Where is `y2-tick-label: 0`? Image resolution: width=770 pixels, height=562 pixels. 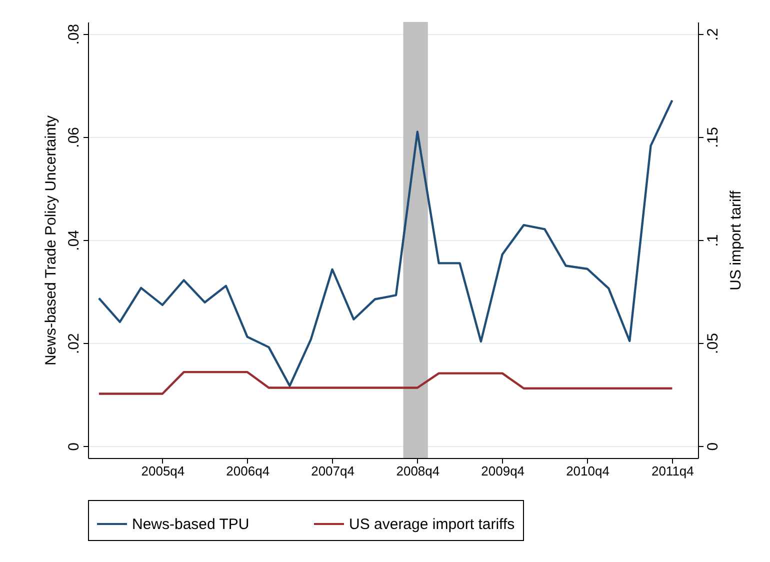 y2-tick-label: 0 is located at coordinates (713, 446).